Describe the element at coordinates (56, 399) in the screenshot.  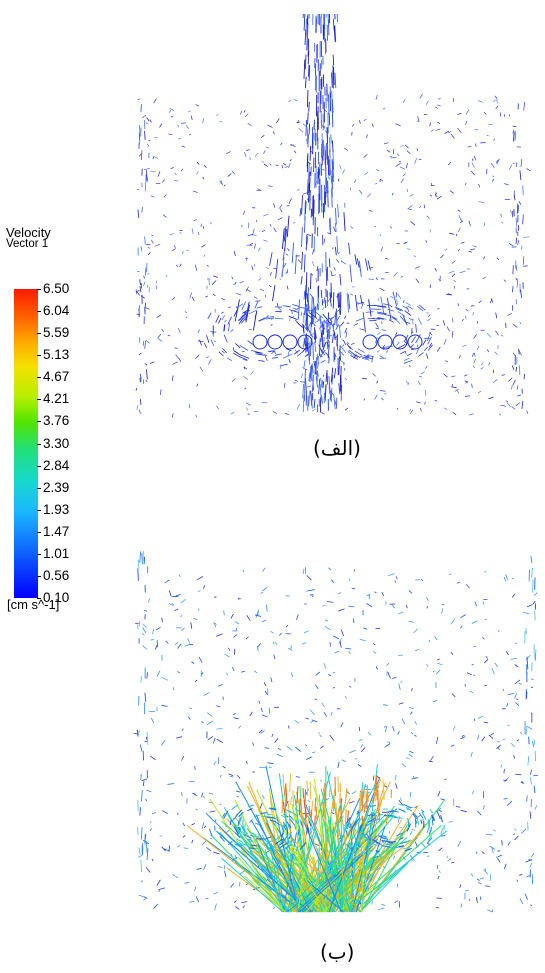
I see `legend-label: 4.21` at that location.